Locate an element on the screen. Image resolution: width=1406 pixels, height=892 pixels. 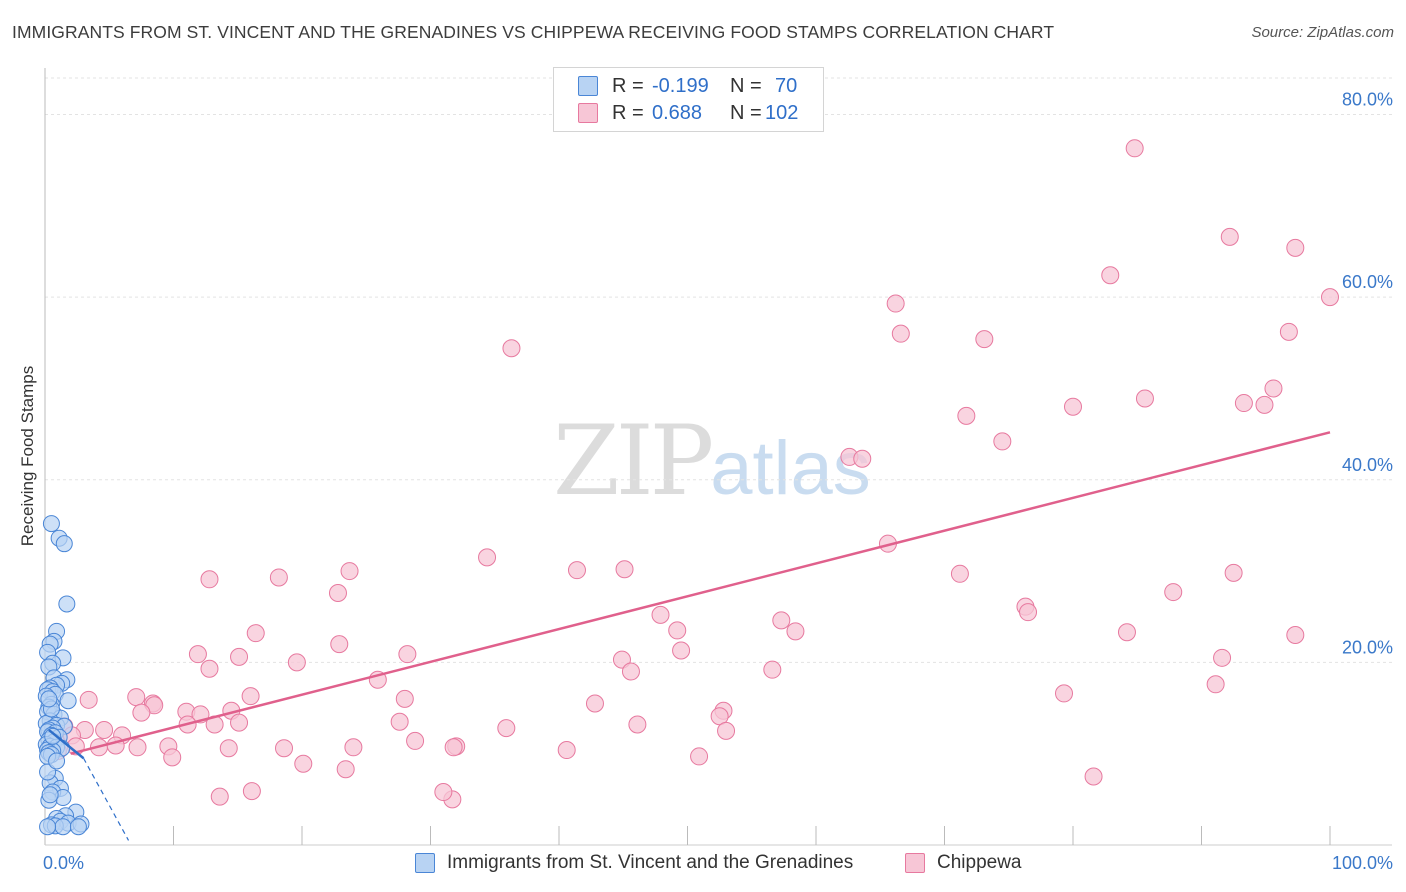
immigrants-points is located at coordinates (63, 675).